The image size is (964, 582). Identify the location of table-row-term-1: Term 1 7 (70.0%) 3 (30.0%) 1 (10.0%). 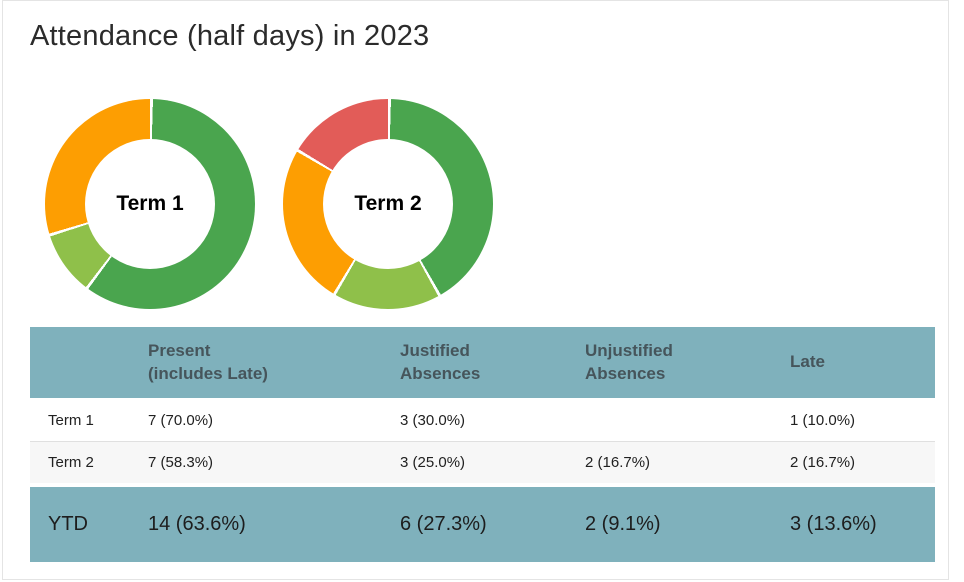
(482, 420).